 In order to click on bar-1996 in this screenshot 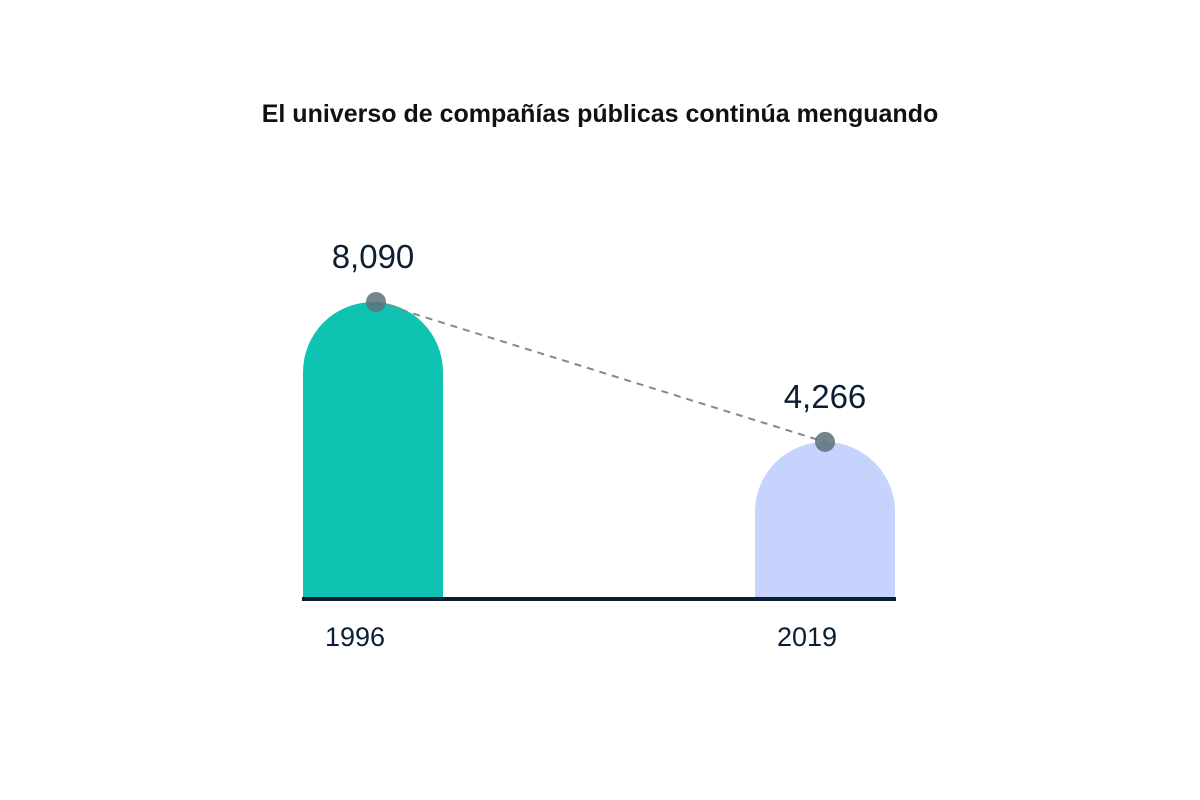, I will do `click(373, 450)`.